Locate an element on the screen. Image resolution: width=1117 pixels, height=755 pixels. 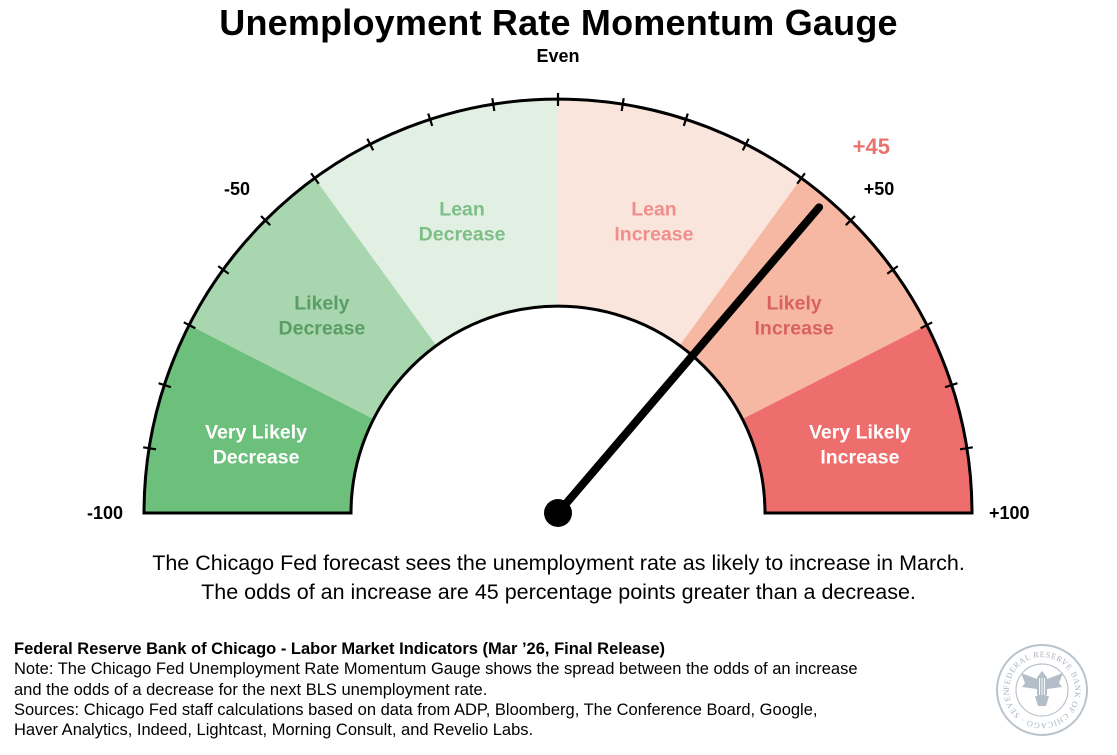
zone-likely-decrease is located at coordinates (313, 299).